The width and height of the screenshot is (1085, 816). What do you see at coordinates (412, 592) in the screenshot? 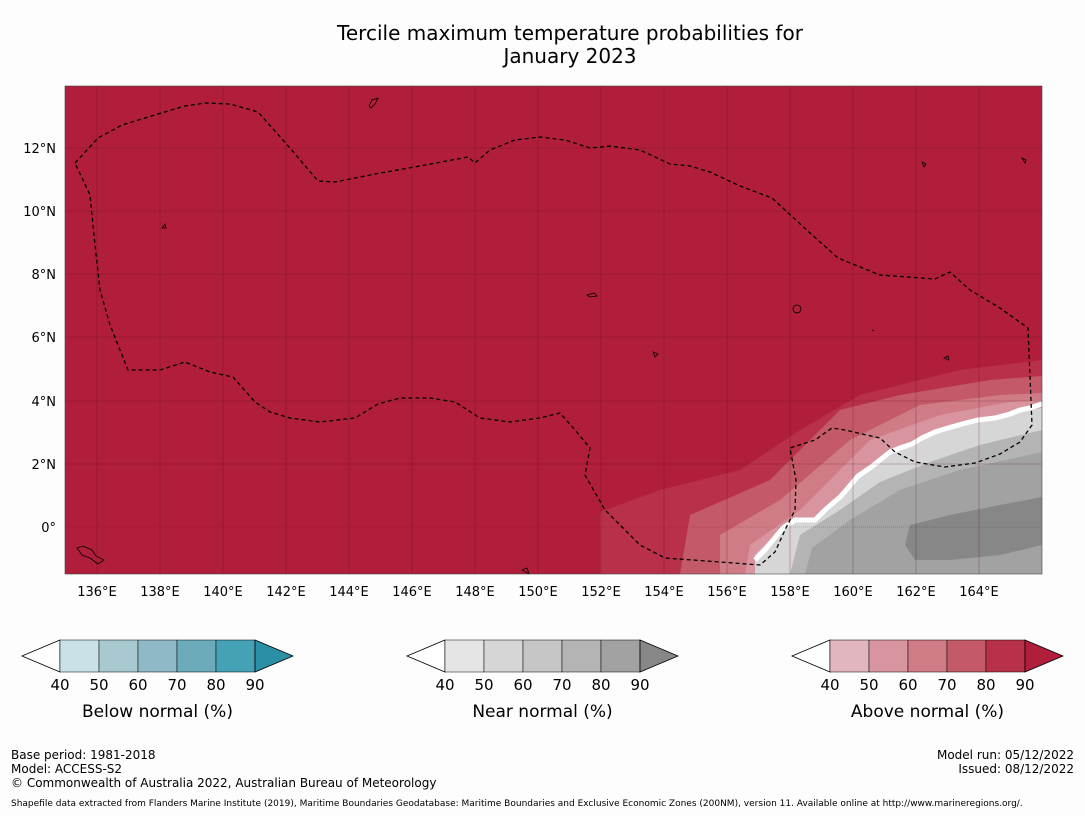
I see `lon-label: 146°E` at bounding box center [412, 592].